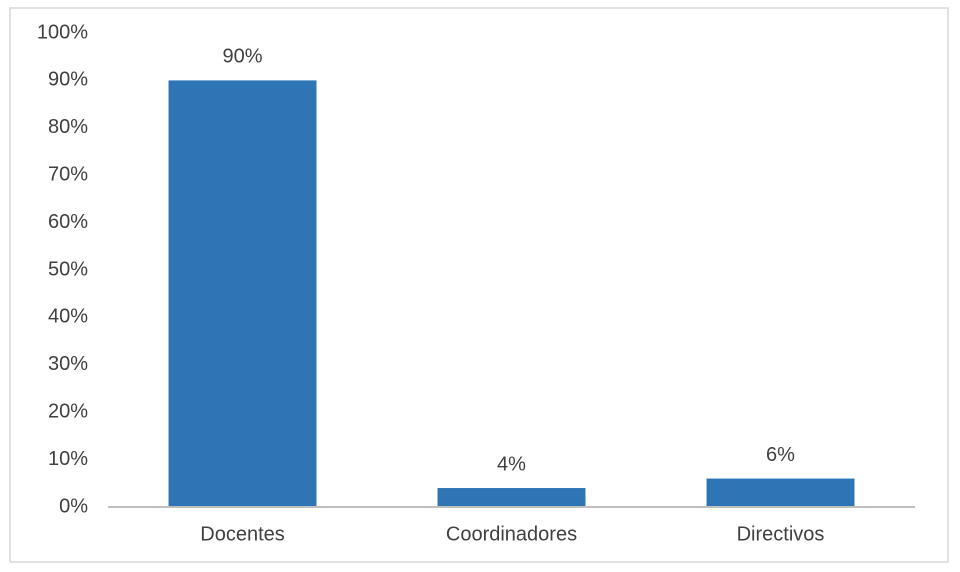 The image size is (960, 572). Describe the element at coordinates (68, 364) in the screenshot. I see `y-tick-label: 30%` at that location.